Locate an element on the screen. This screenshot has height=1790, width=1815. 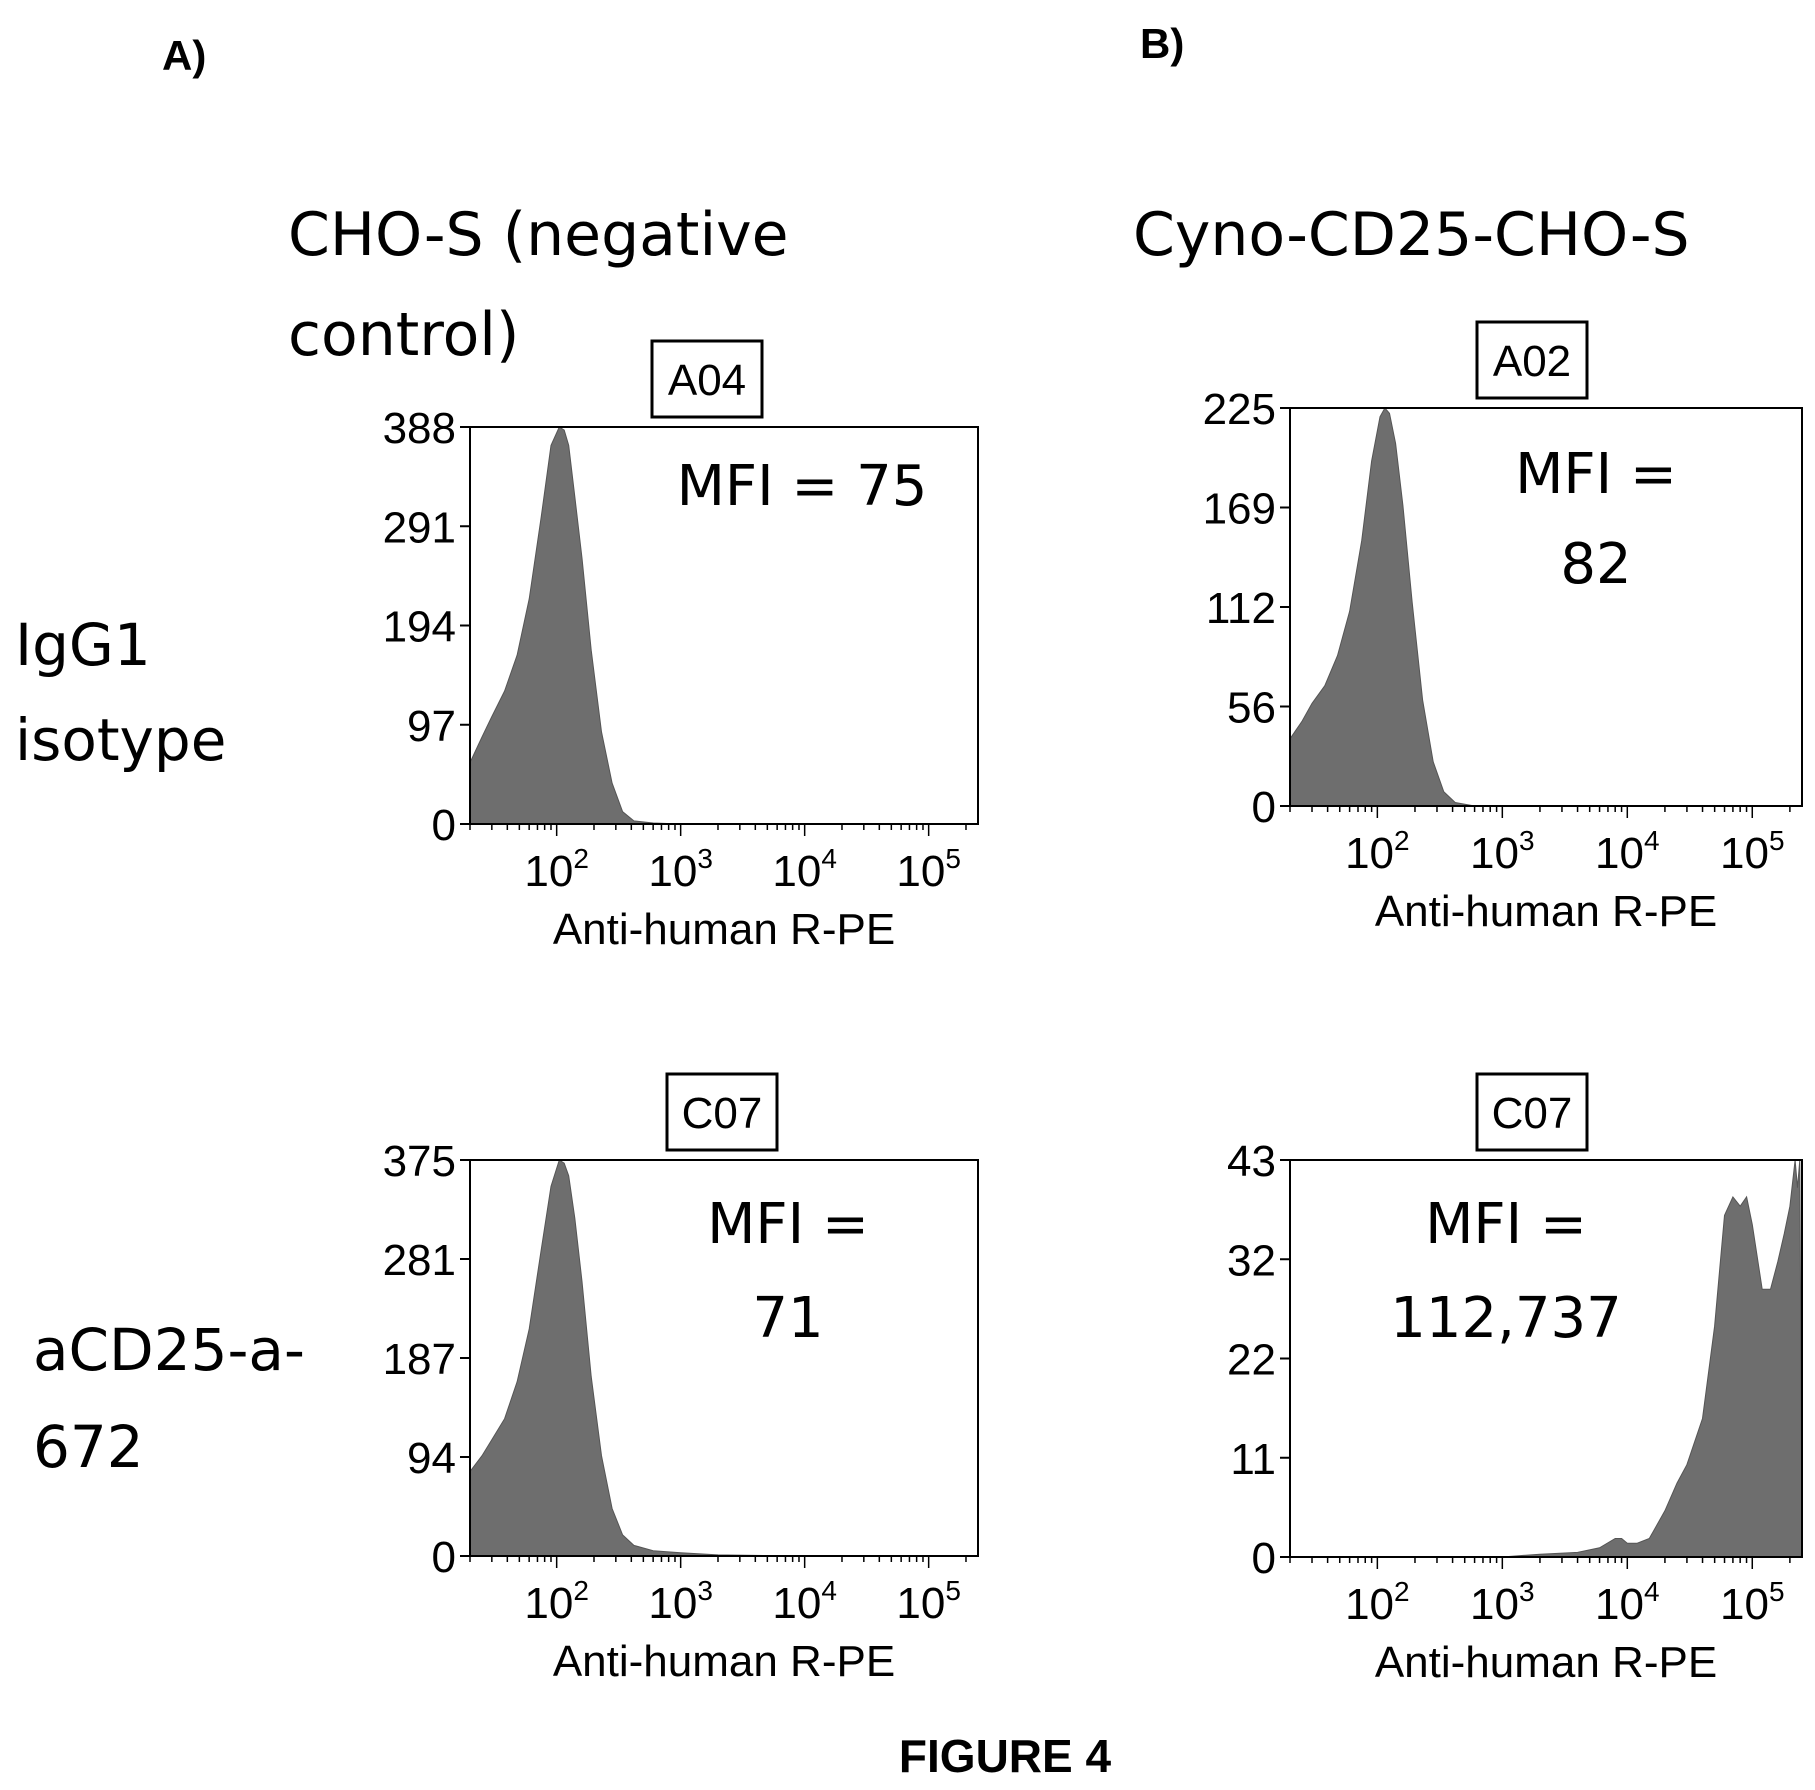
y-tick-label: 281 is located at coordinates (419, 1260).